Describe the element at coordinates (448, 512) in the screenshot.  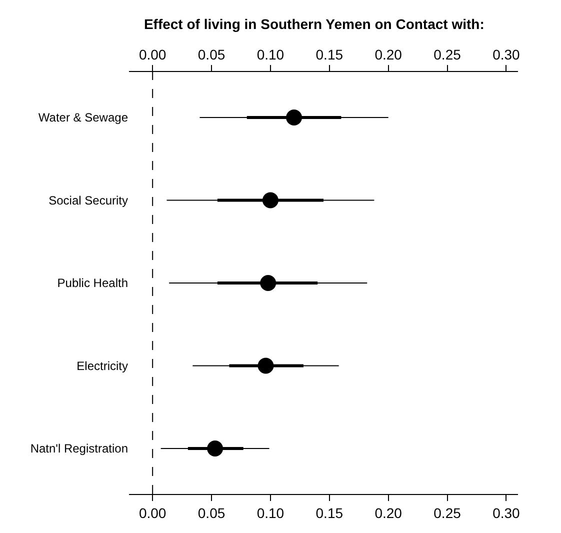
I see `x2-tick-label: 0.25` at that location.